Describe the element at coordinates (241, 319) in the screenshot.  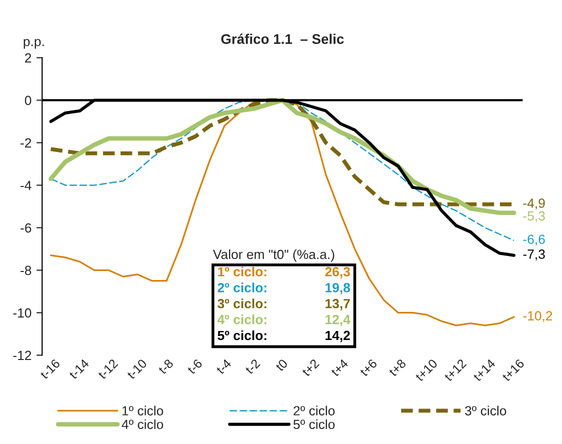
I see `annotation: 4º ciclo:` at that location.